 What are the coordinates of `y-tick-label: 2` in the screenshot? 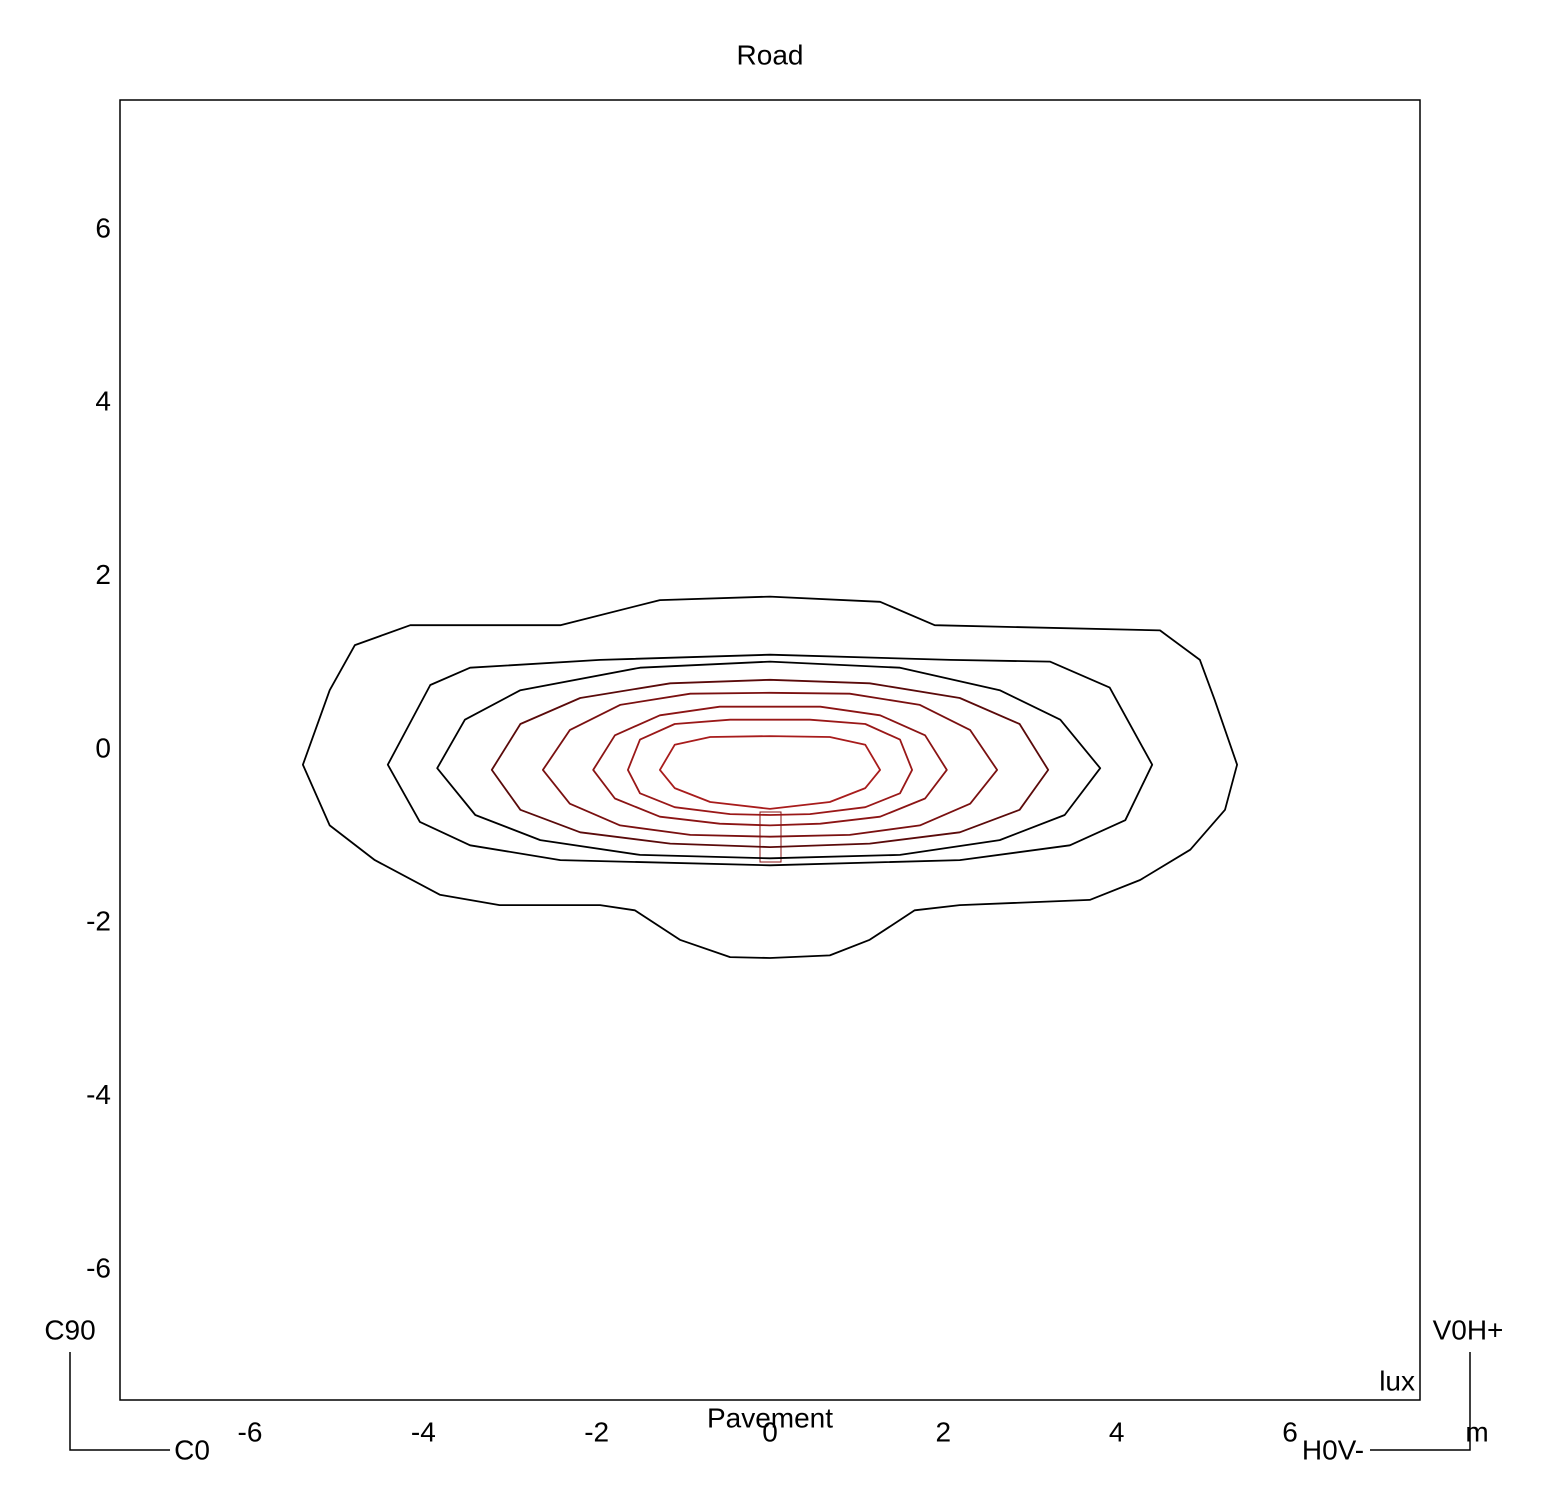 It's located at (103, 574).